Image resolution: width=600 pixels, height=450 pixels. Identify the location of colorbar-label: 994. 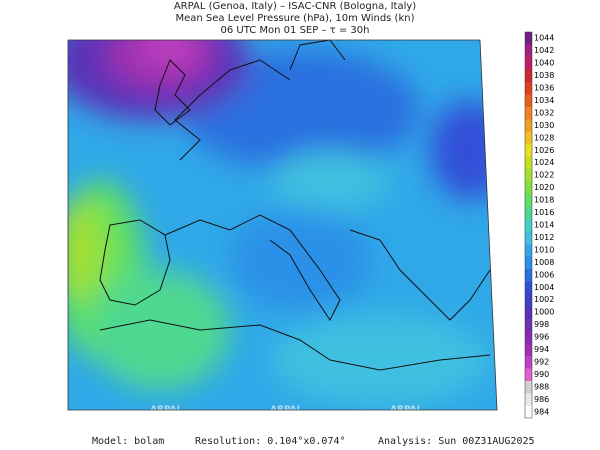
(541, 349).